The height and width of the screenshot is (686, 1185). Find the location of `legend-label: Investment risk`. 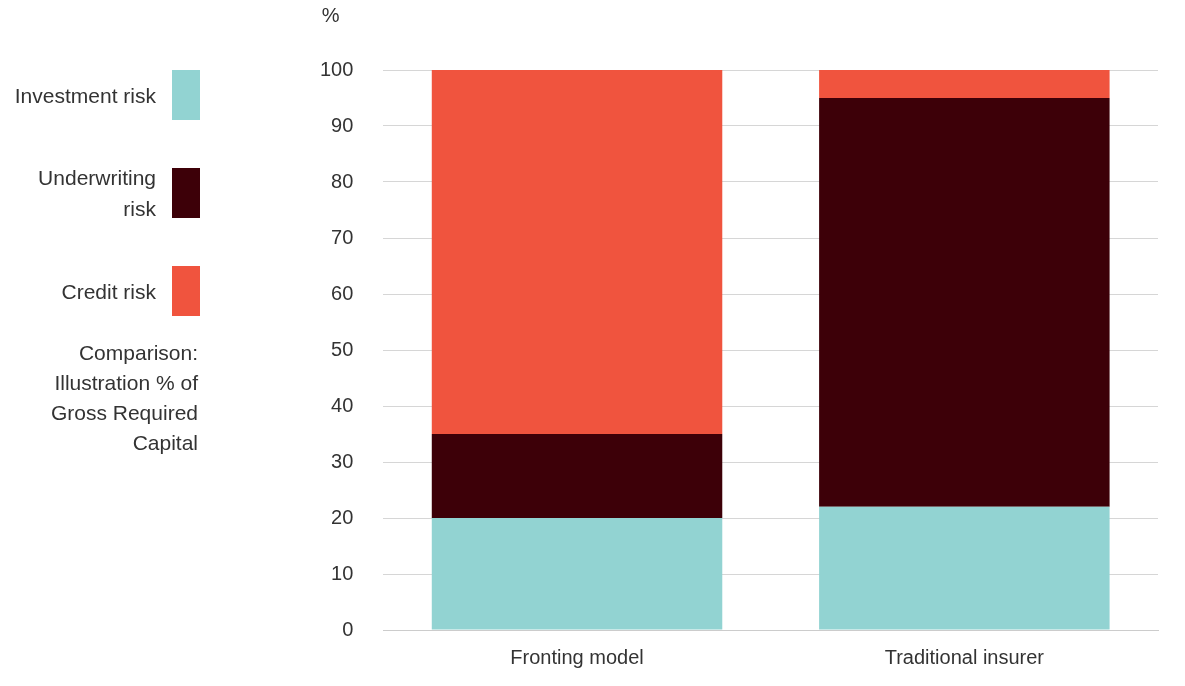

legend-label: Investment risk is located at coordinates (85, 95).